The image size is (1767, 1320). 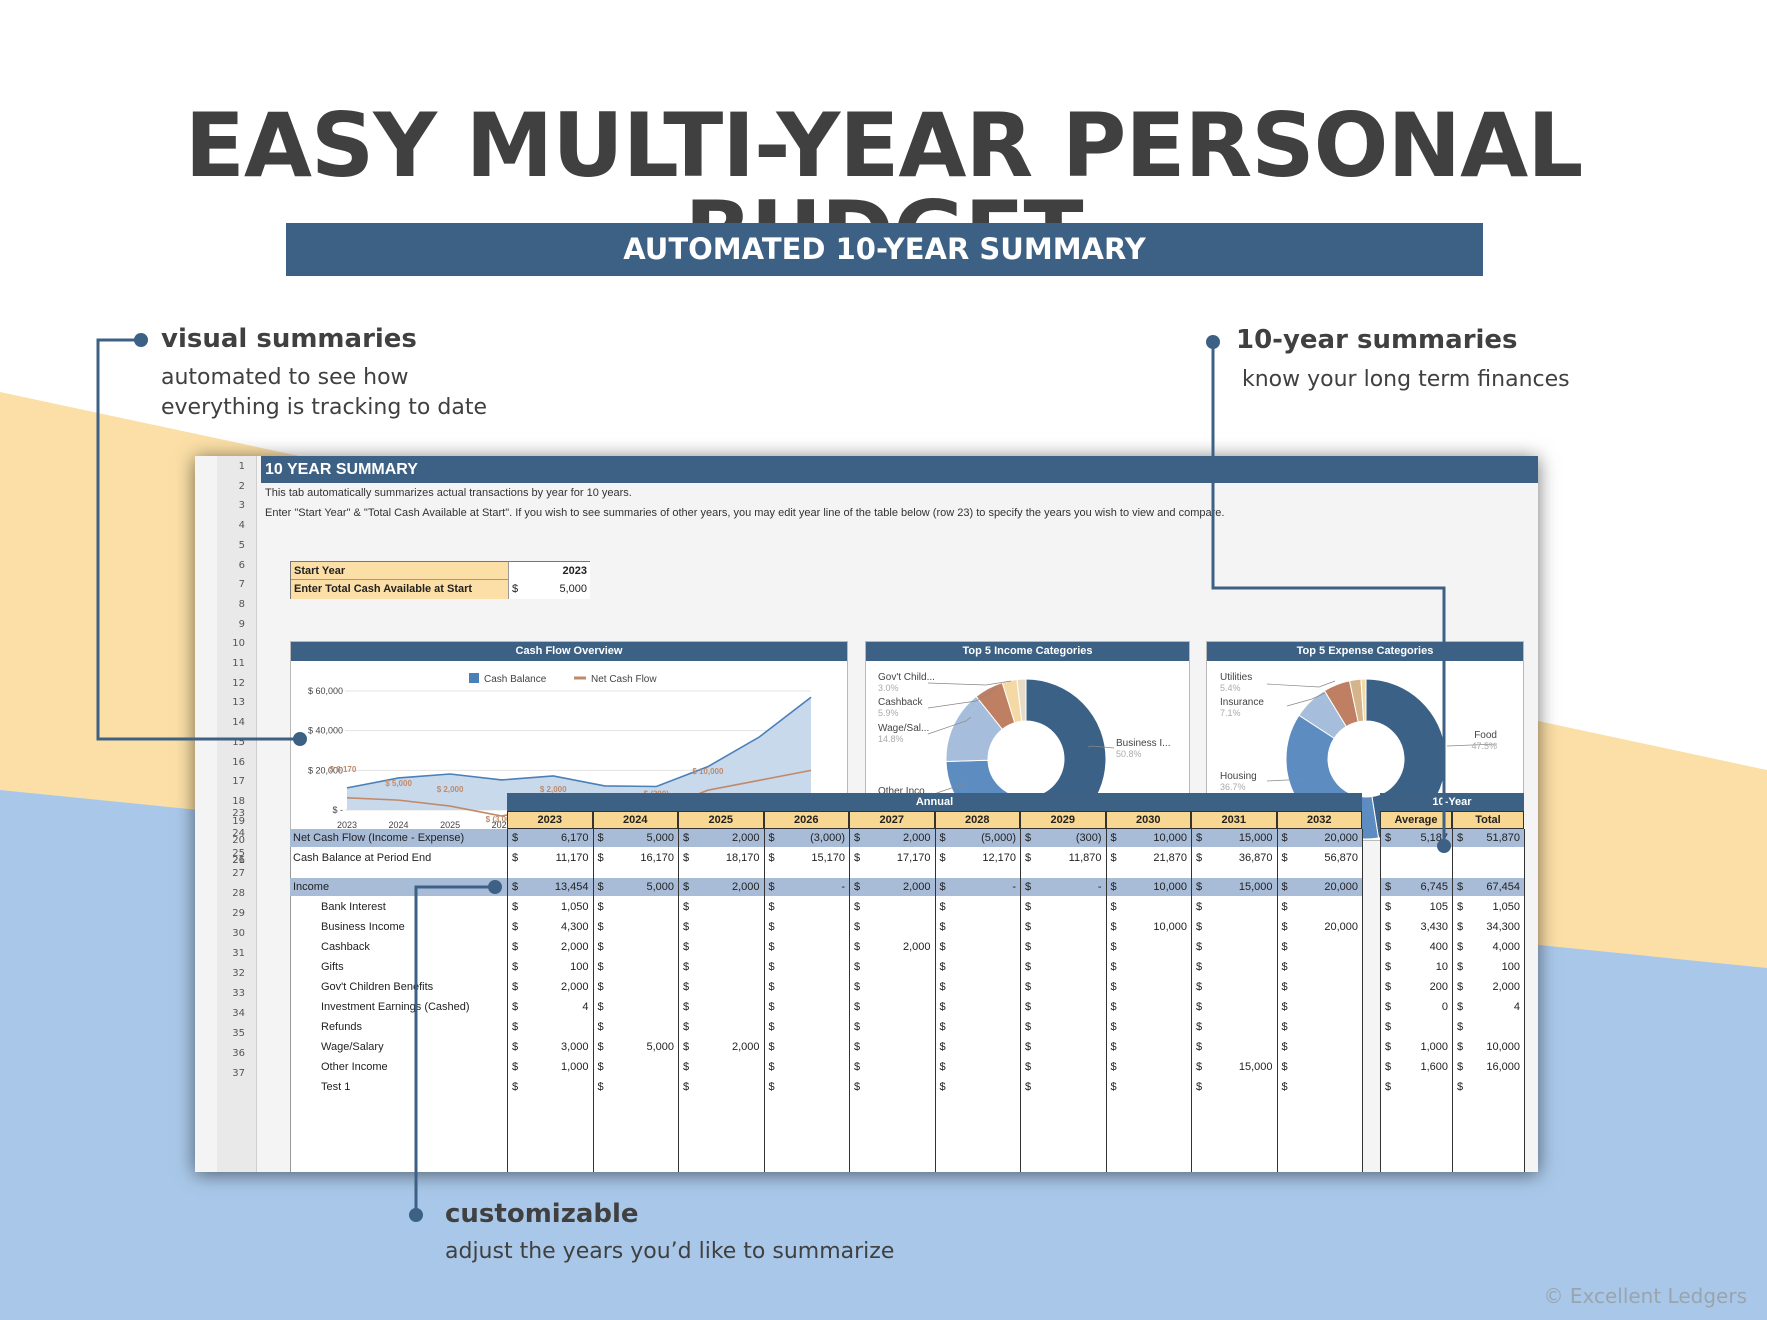 I want to click on table-row-label: Wage/Salary, so click(x=352, y=1047).